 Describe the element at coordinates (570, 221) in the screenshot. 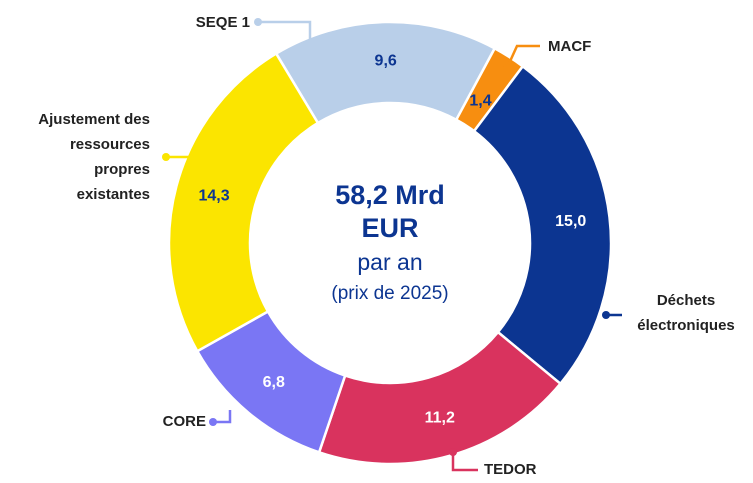

I see `value-label: 15,0` at that location.